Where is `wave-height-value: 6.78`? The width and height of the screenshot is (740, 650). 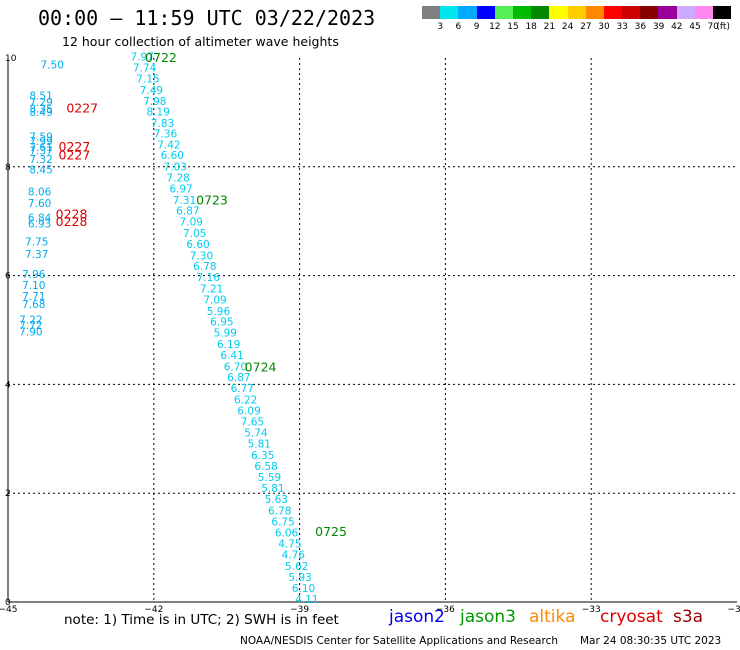
wave-height-value: 6.78 is located at coordinates (204, 267).